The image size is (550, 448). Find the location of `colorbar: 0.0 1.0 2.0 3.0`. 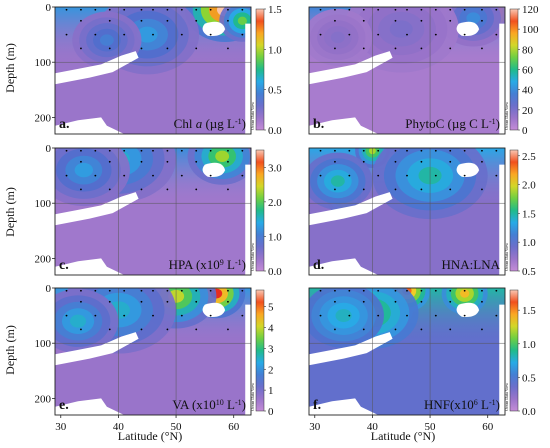

colorbar: 0.0 1.0 2.0 3.0 is located at coordinates (268, 213).